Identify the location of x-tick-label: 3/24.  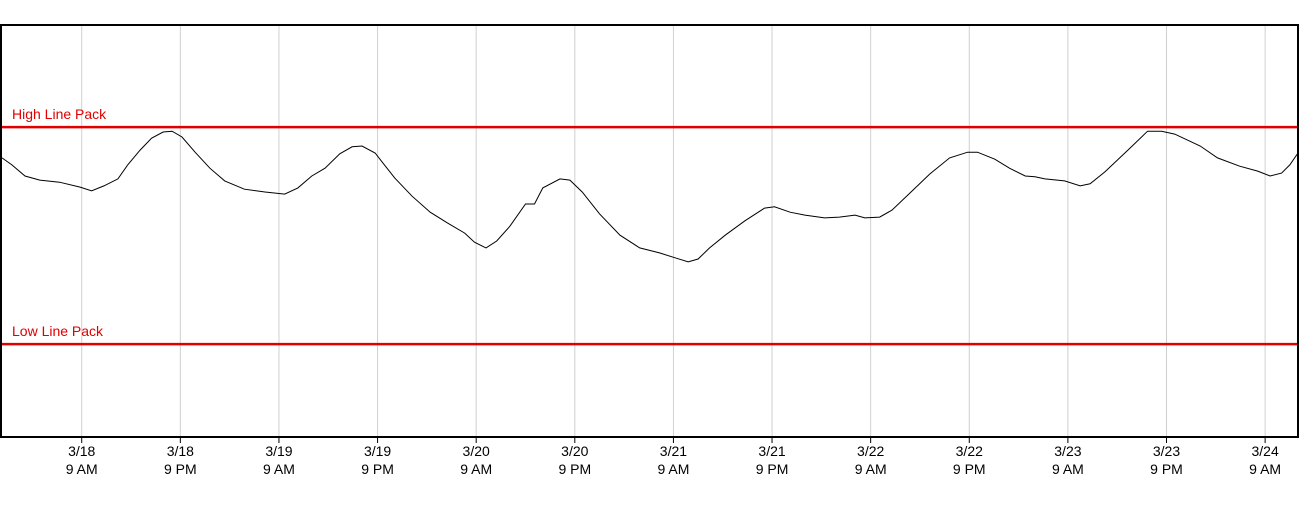
(1265, 451).